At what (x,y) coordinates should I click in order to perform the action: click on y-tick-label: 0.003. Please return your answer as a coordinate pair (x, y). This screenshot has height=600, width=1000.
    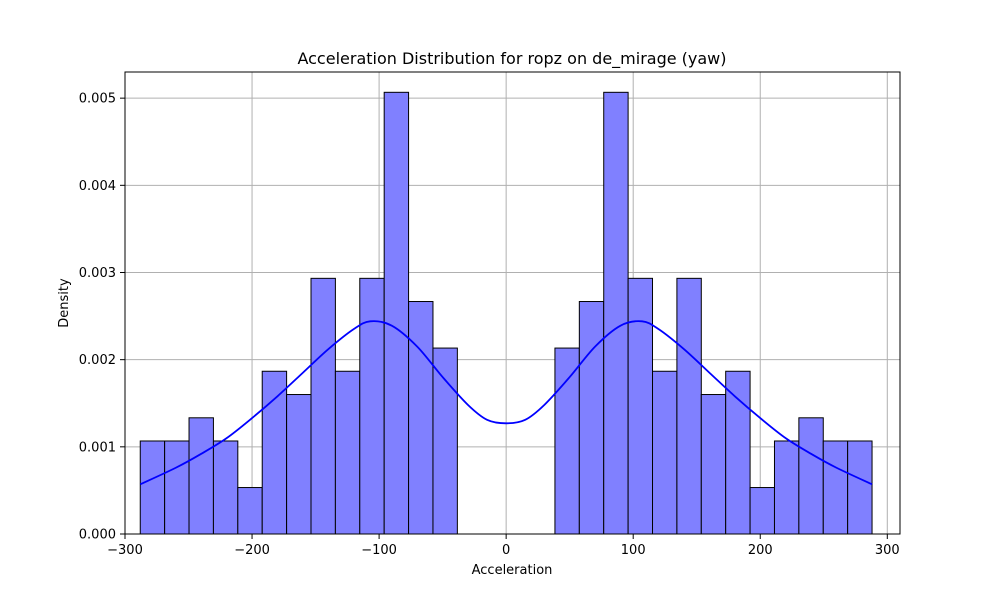
    Looking at the image, I should click on (97, 273).